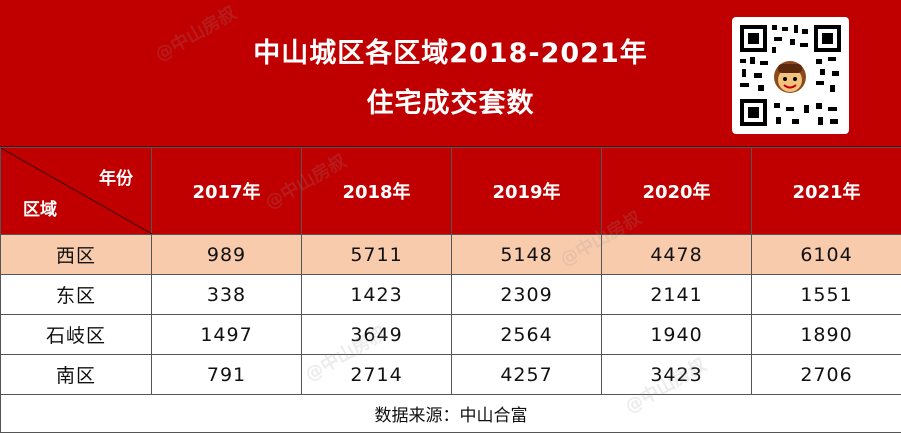 The height and width of the screenshot is (433, 901). What do you see at coordinates (527, 255) in the screenshot?
I see `data-cell: 5148` at bounding box center [527, 255].